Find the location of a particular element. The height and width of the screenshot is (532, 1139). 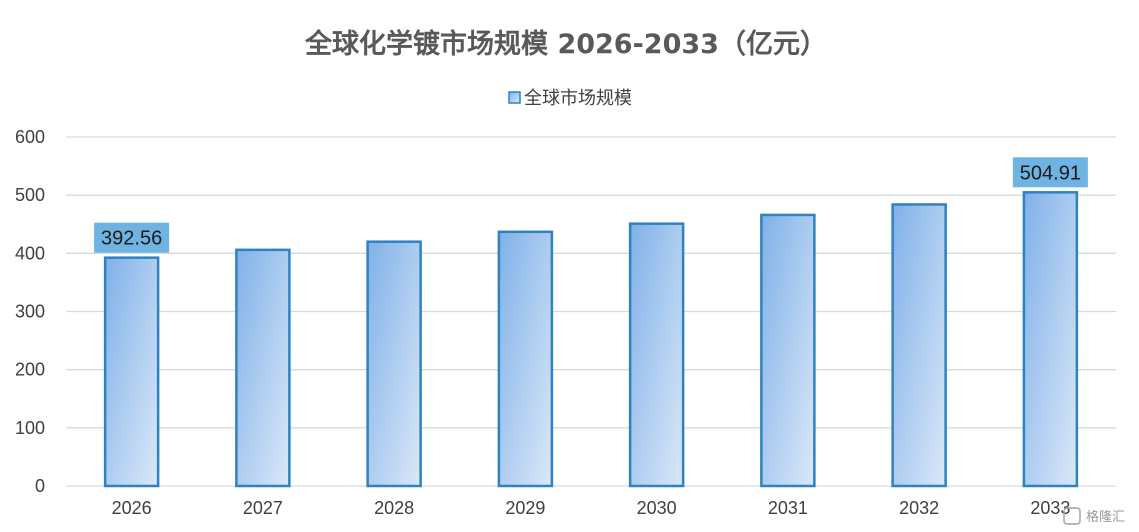

x-tick-label: 2029 is located at coordinates (525, 508).